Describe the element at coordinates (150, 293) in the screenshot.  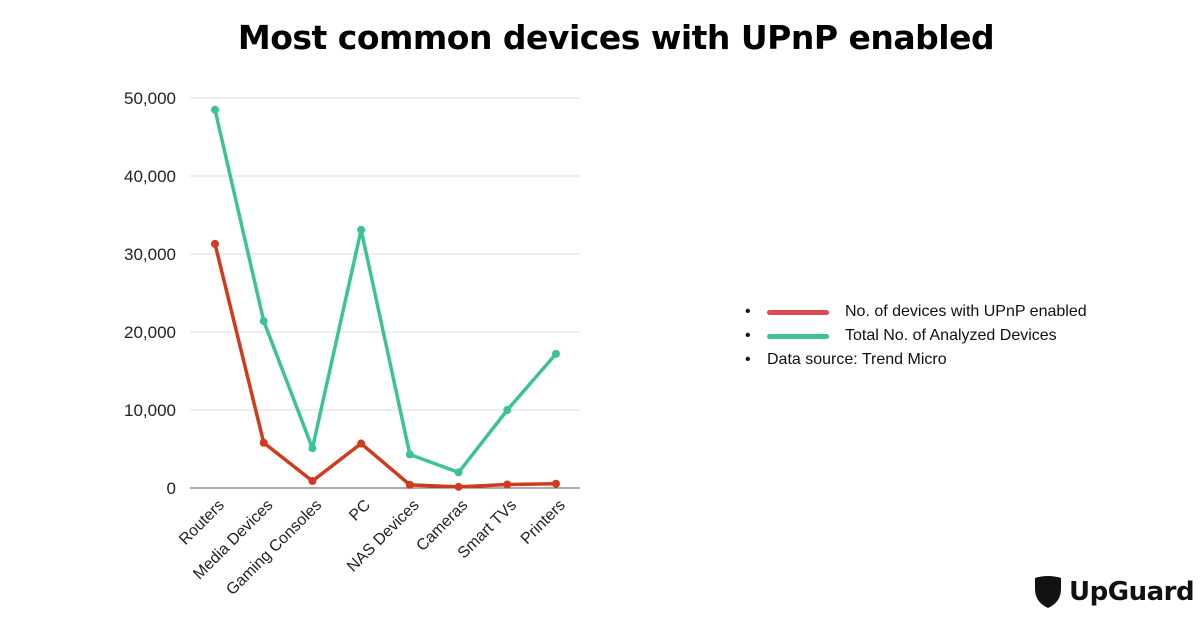
I see `y-axis-ticks: 0 10,000 20,000 30,000 40,000 50,000` at that location.